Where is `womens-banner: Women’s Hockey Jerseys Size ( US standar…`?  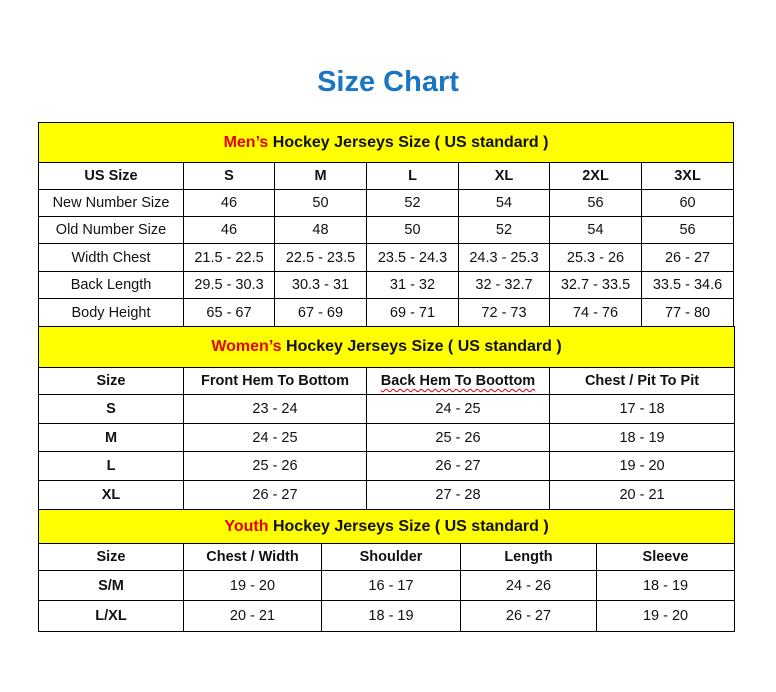 womens-banner: Women’s Hockey Jerseys Size ( US standar… is located at coordinates (386, 347).